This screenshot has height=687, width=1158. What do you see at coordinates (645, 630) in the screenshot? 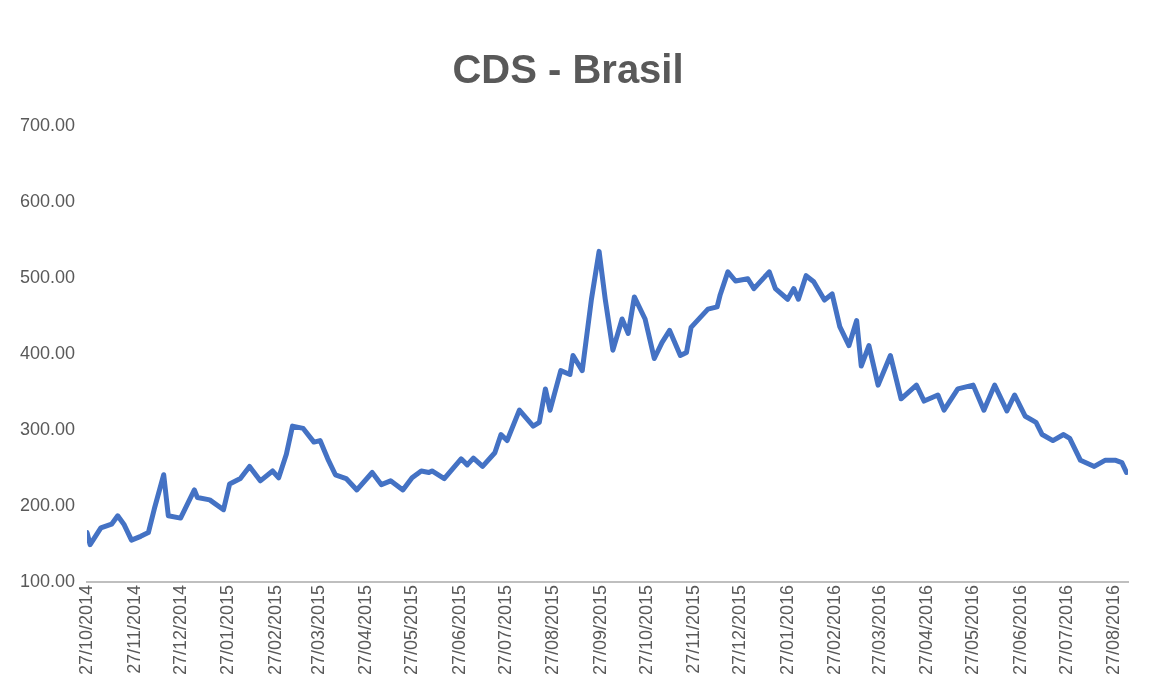
I see `x-tick-label: 27/10/2015` at bounding box center [645, 630].